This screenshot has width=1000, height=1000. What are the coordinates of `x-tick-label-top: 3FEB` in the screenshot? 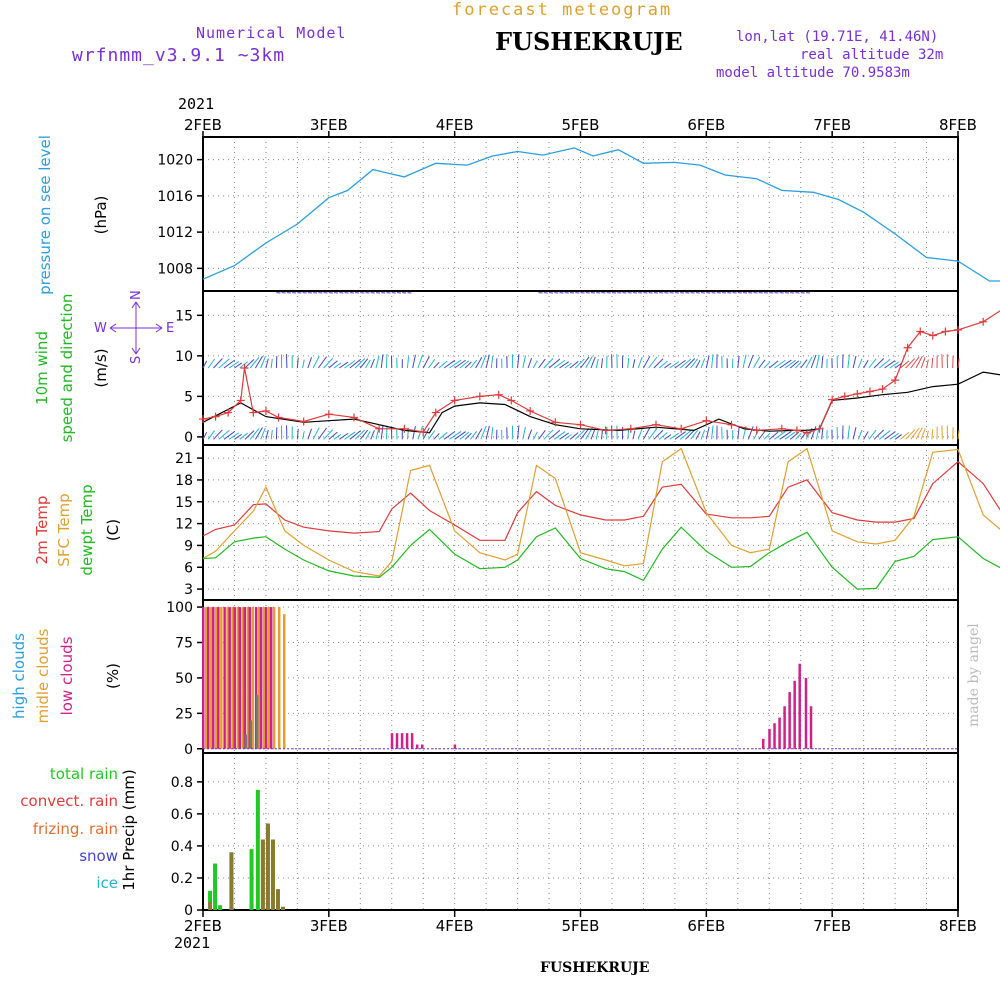 It's located at (329, 125).